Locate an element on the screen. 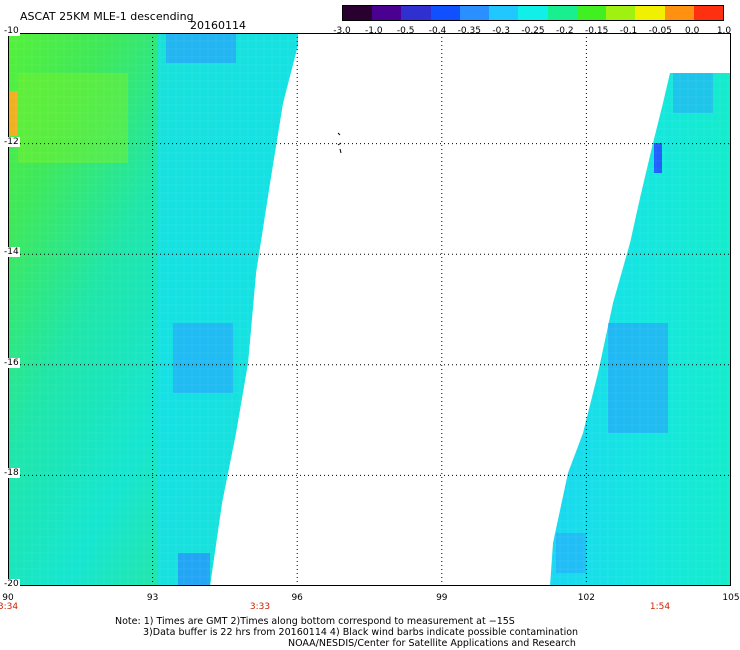 This screenshot has height=650, width=740. color-scale-label: -0.3 is located at coordinates (501, 31).